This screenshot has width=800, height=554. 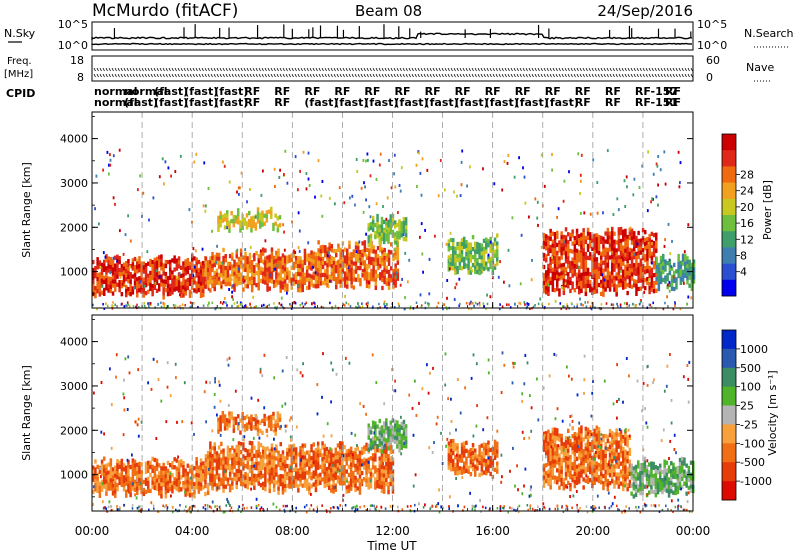 I want to click on velocity-colorbar-tick-label: 100, so click(x=750, y=387).